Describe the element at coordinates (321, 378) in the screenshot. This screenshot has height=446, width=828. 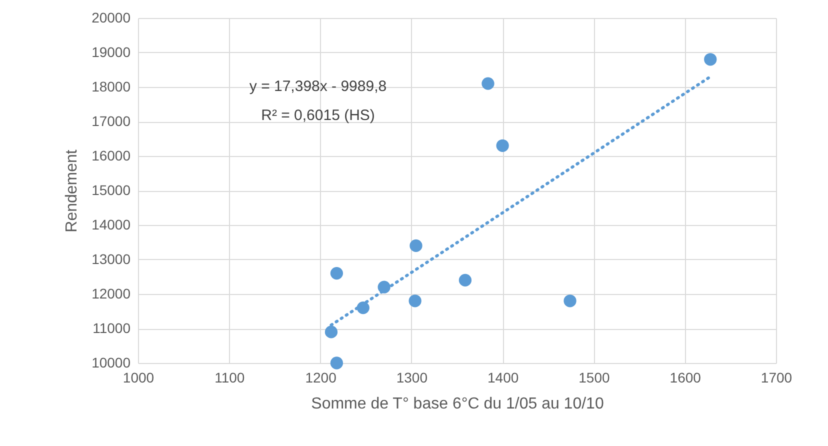
I see `x-tick-label: 1200` at that location.